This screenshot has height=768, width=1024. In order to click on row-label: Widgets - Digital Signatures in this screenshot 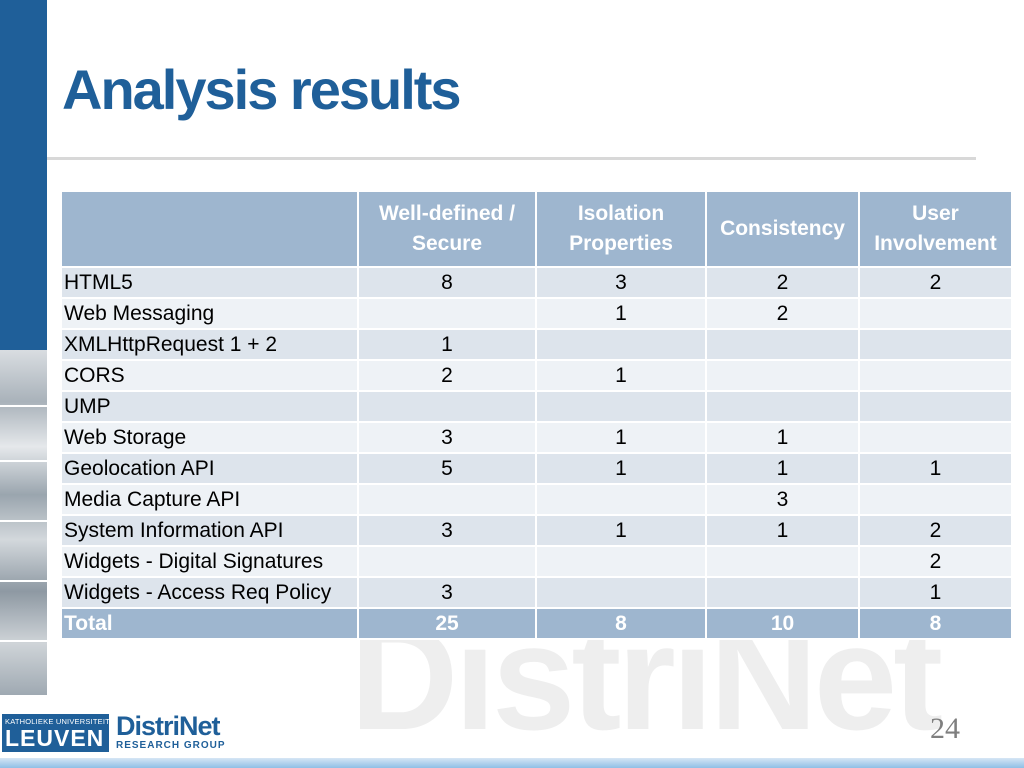, I will do `click(209, 561)`.